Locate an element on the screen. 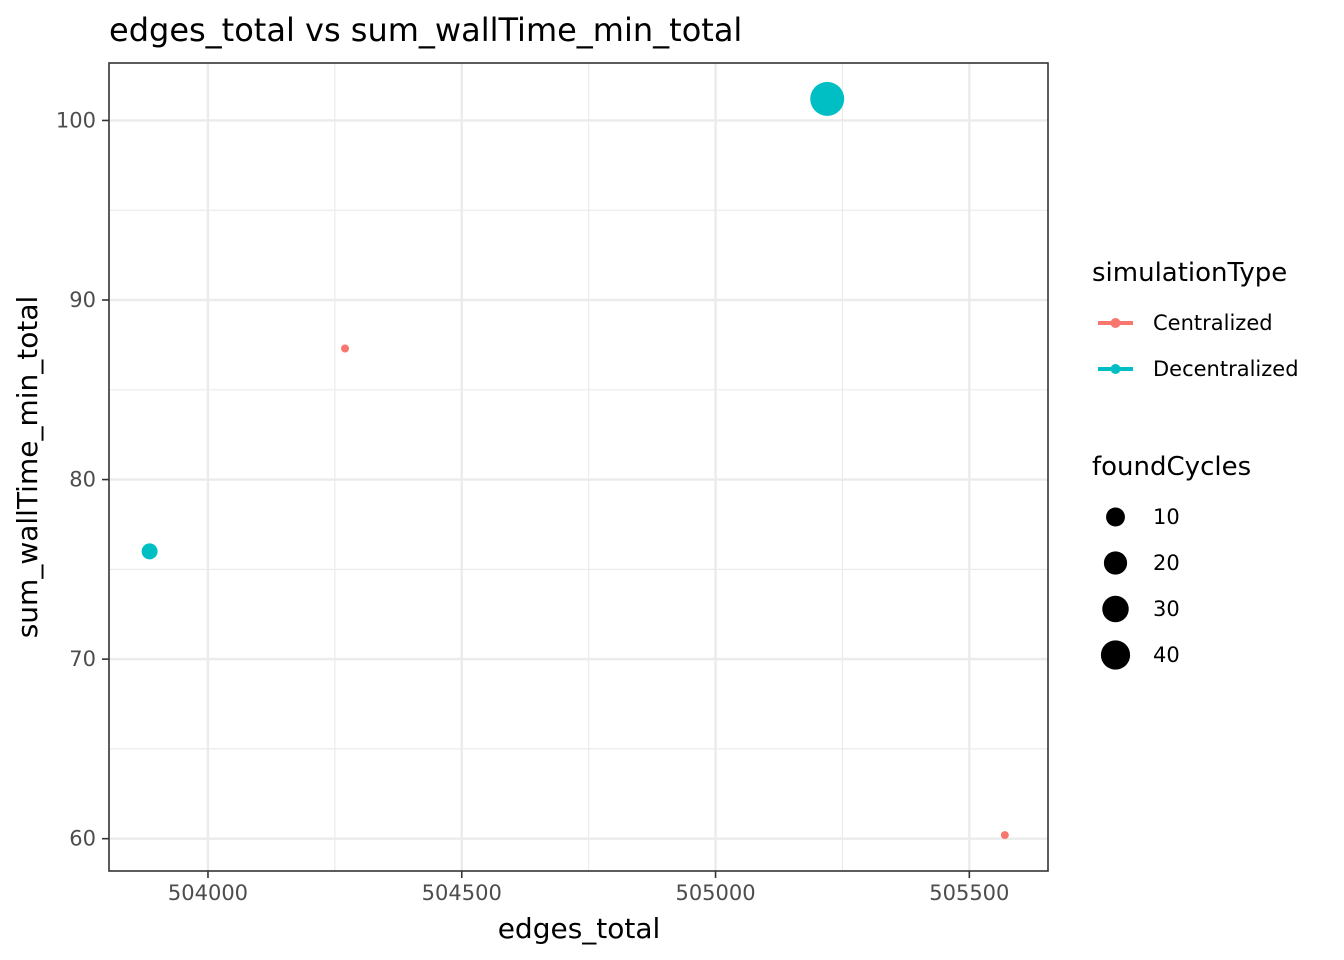 The width and height of the screenshot is (1344, 960). color-legend-title: simulationType is located at coordinates (1189, 273).